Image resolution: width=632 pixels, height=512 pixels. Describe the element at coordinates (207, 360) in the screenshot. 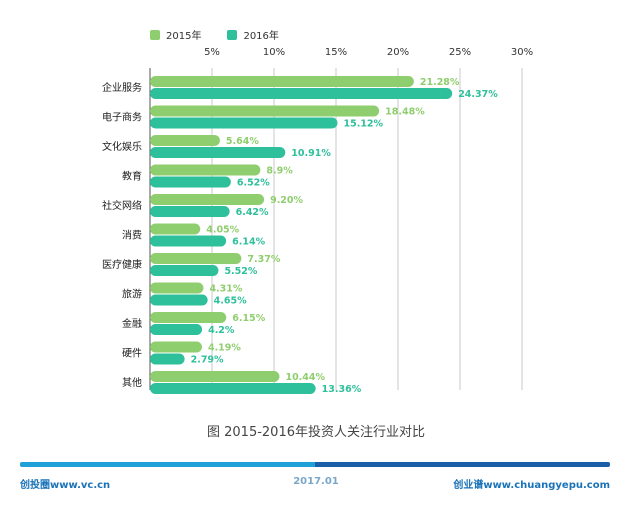

I see `data-label-2016: 2.79%` at that location.